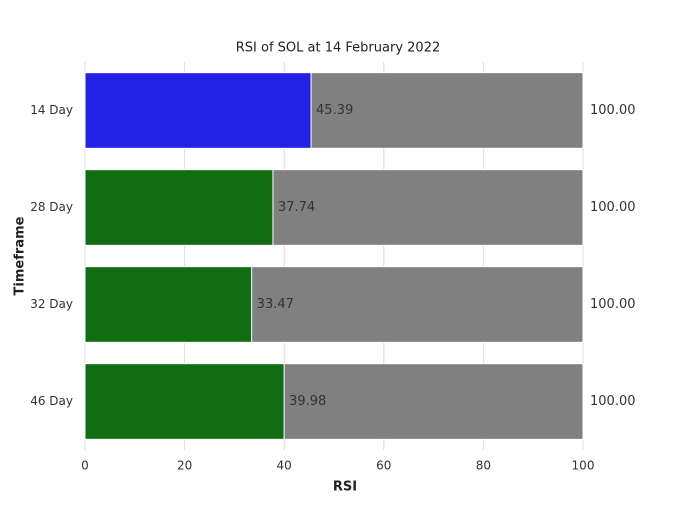 The width and height of the screenshot is (676, 511). Describe the element at coordinates (85, 466) in the screenshot. I see `x-tick-label: 0` at that location.